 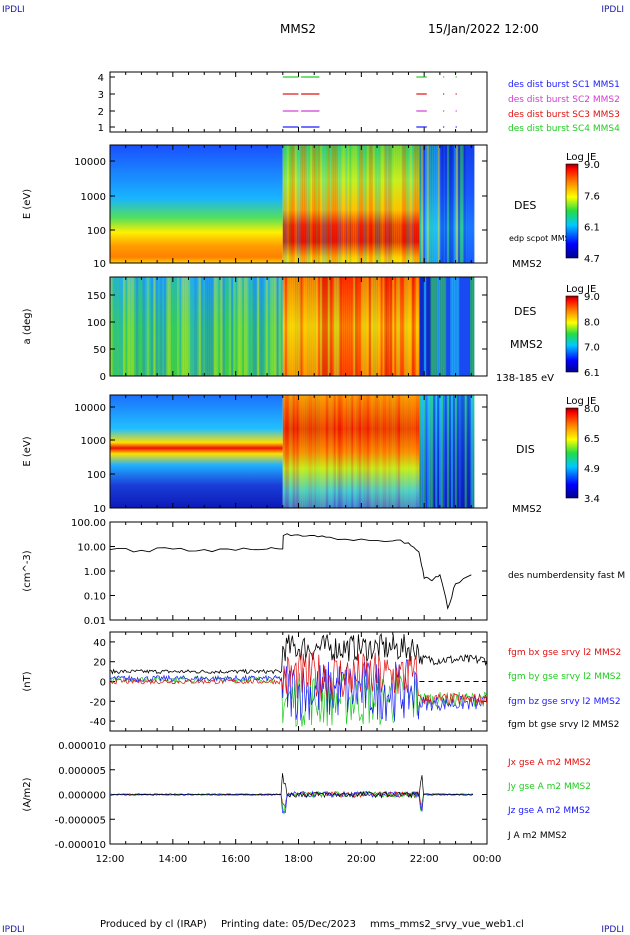 I want to click on bfield-y-tick-label: -20, so click(x=98, y=702).